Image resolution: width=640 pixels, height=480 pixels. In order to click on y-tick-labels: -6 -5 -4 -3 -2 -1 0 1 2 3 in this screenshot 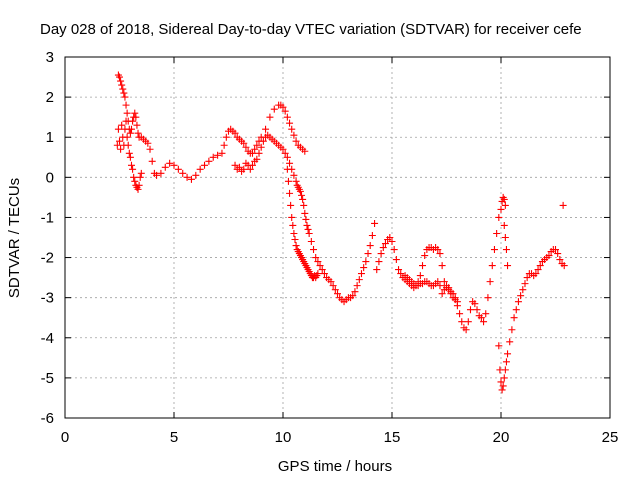, I will do `click(47, 238)`.